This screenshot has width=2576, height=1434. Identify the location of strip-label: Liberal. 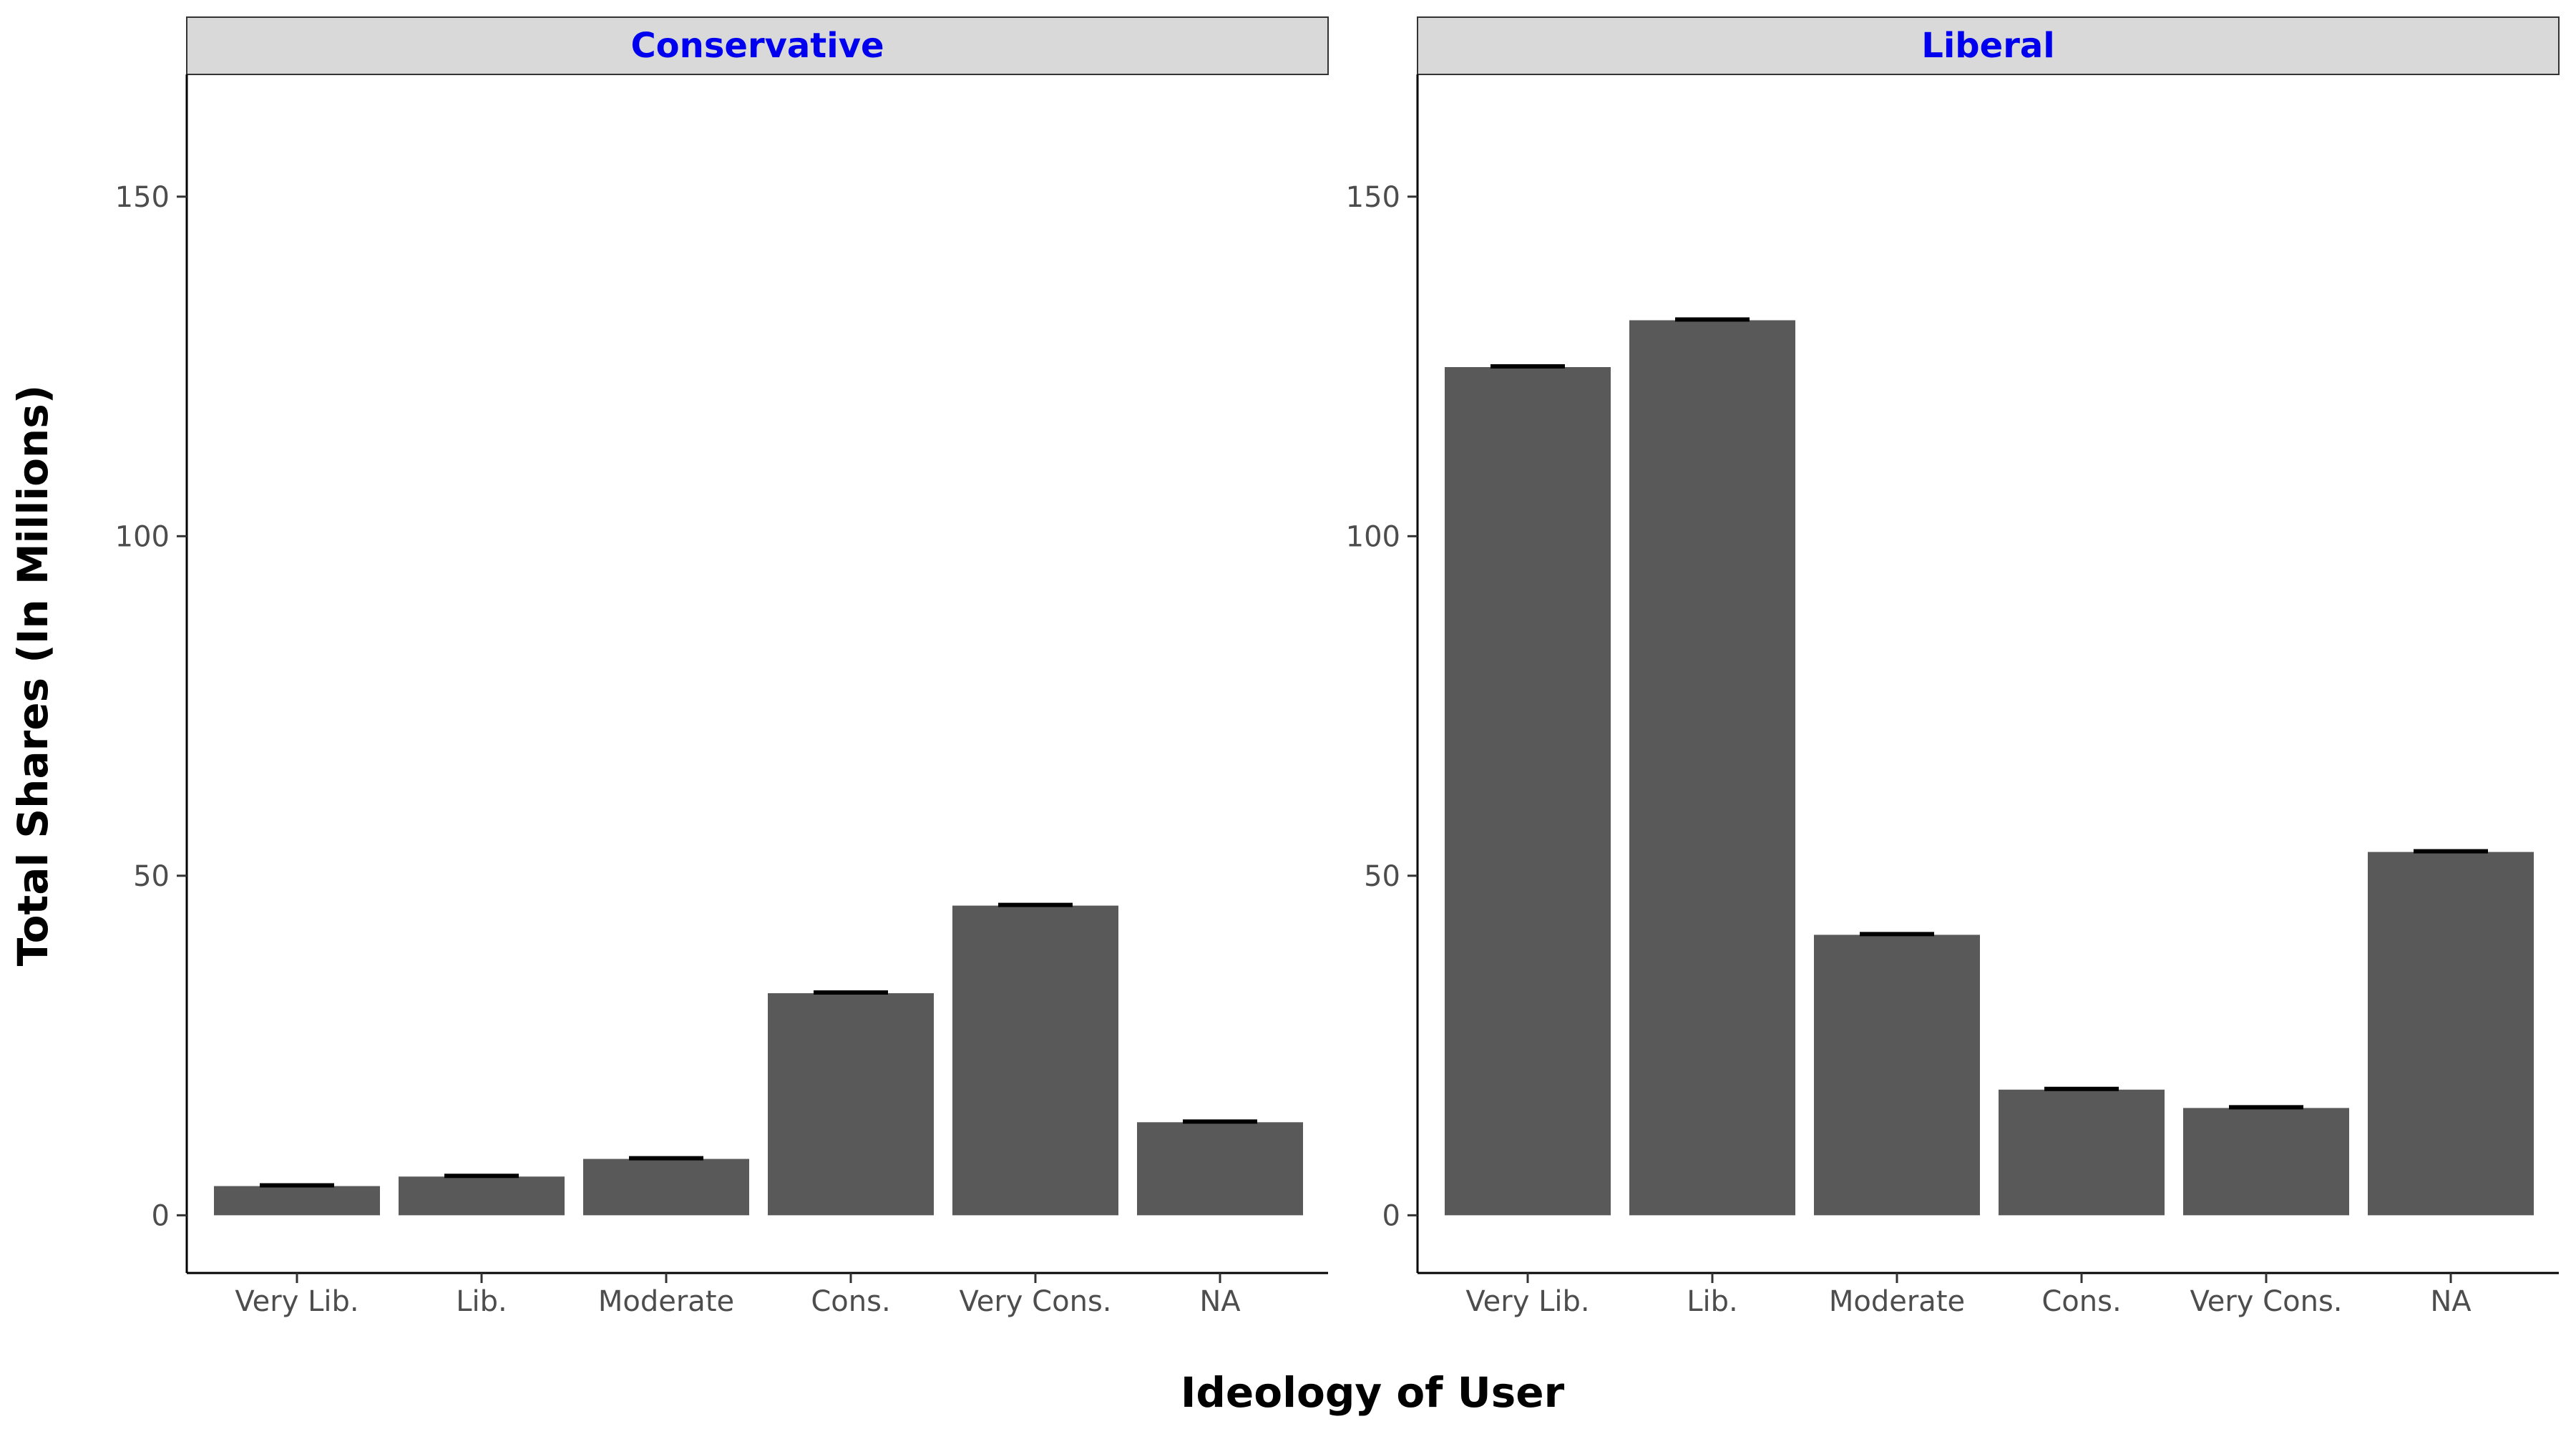
(1987, 46).